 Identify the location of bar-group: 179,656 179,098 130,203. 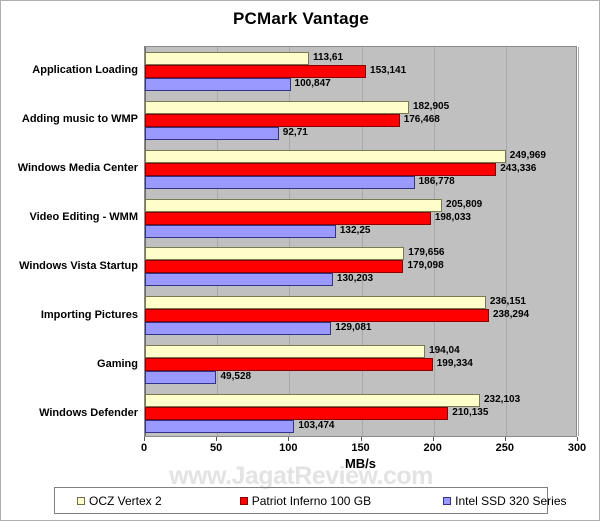
(360, 267).